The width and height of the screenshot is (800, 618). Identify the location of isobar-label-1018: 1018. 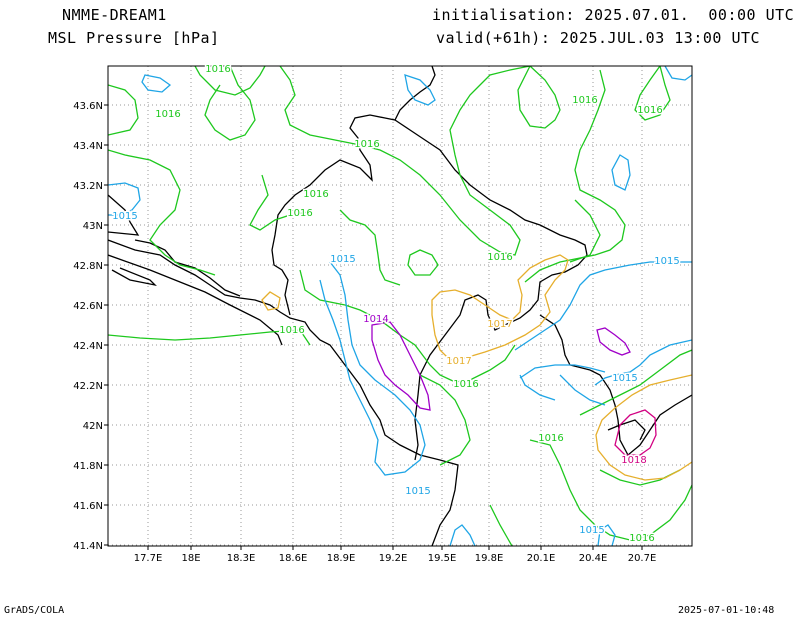
(633, 460).